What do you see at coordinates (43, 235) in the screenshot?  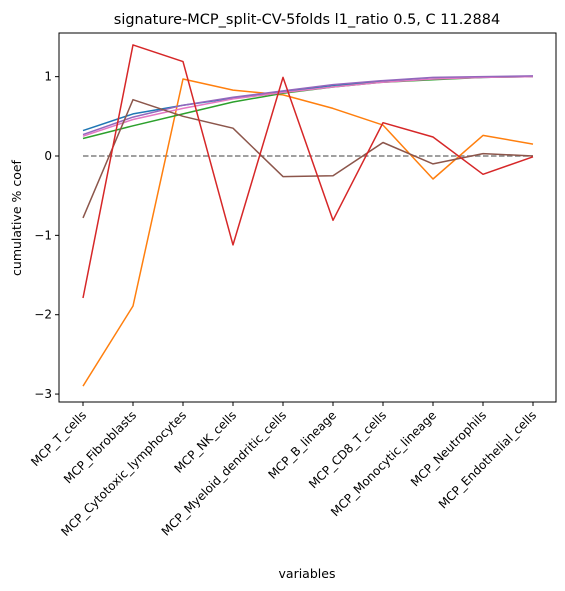 I see `y-tick-label: −1` at bounding box center [43, 235].